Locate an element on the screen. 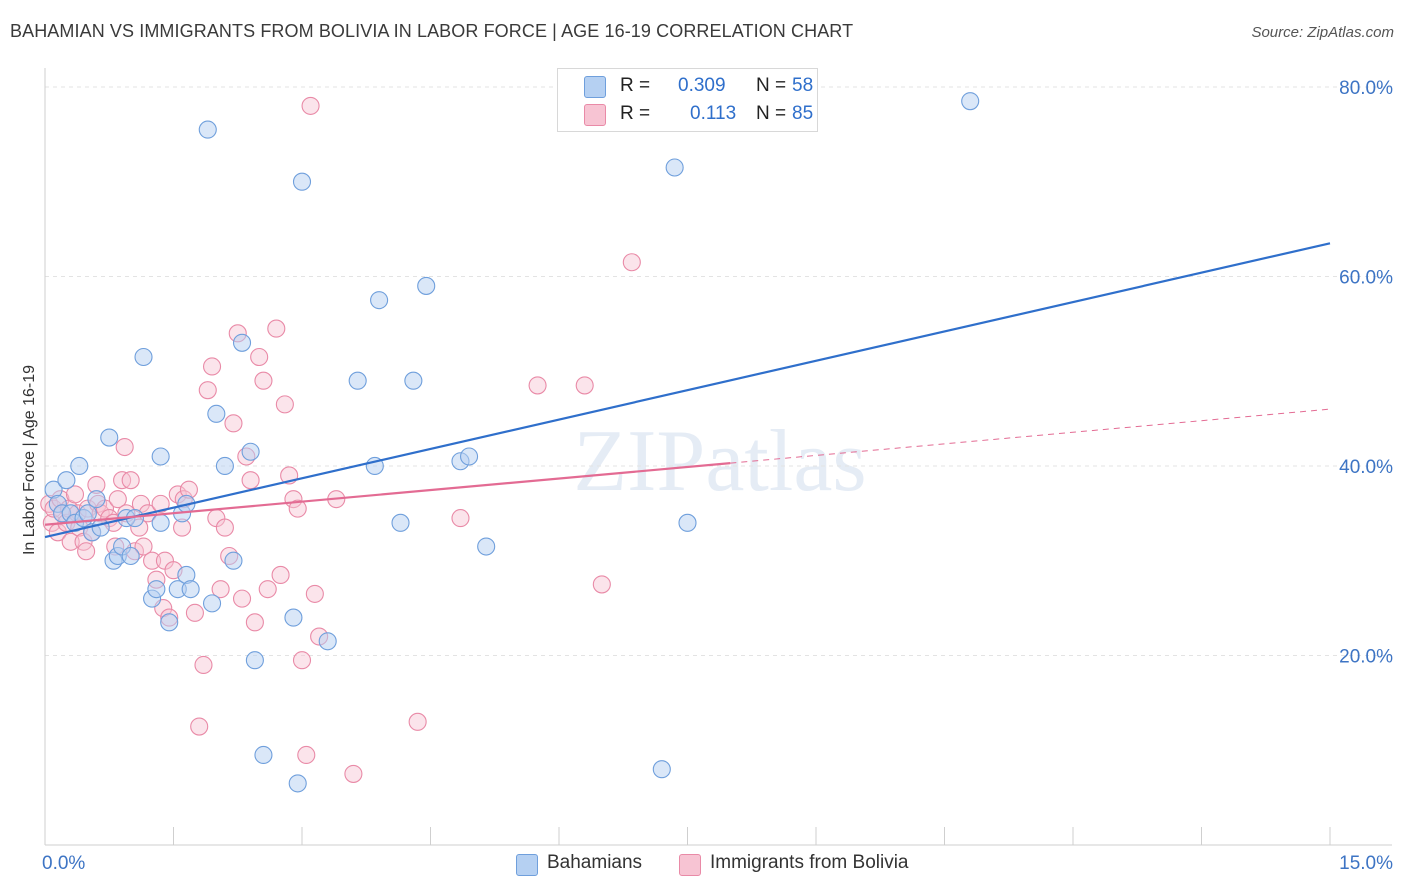 The image size is (1406, 892). r-value: 0.113 is located at coordinates (713, 113).